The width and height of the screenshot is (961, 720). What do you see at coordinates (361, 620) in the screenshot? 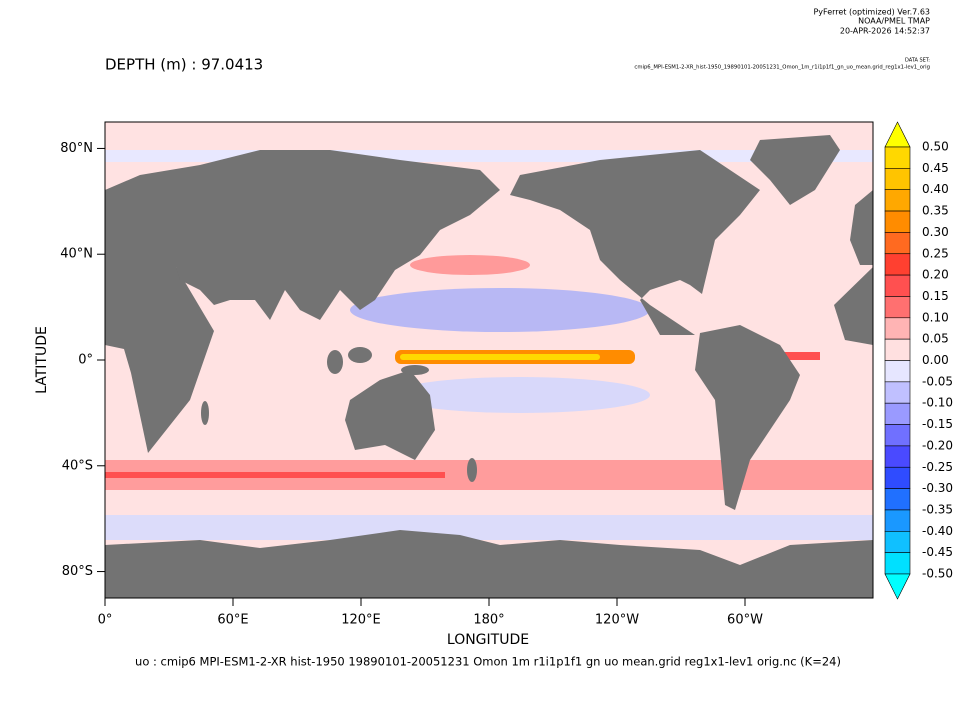
I see `x-tick-label: 120°E` at bounding box center [361, 620].